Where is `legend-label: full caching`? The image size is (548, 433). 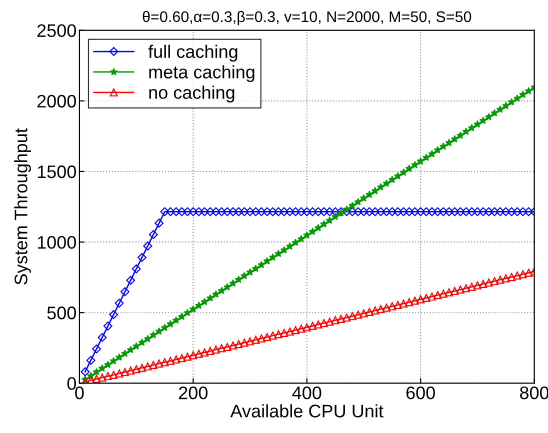 legend-label: full caching is located at coordinates (193, 53).